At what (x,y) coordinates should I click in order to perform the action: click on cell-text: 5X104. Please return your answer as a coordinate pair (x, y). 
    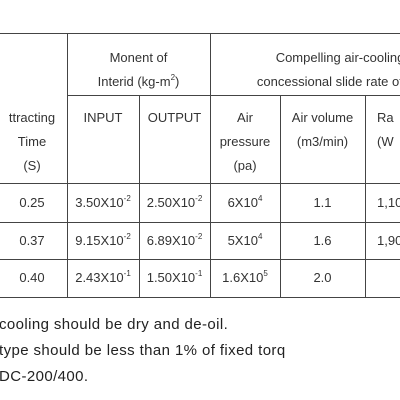
    Looking at the image, I should click on (245, 240).